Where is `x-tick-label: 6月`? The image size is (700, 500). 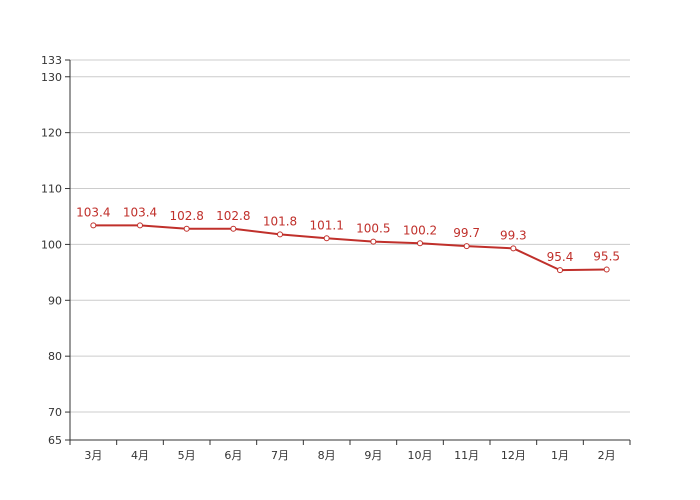
x-tick-label: 6月 is located at coordinates (233, 455).